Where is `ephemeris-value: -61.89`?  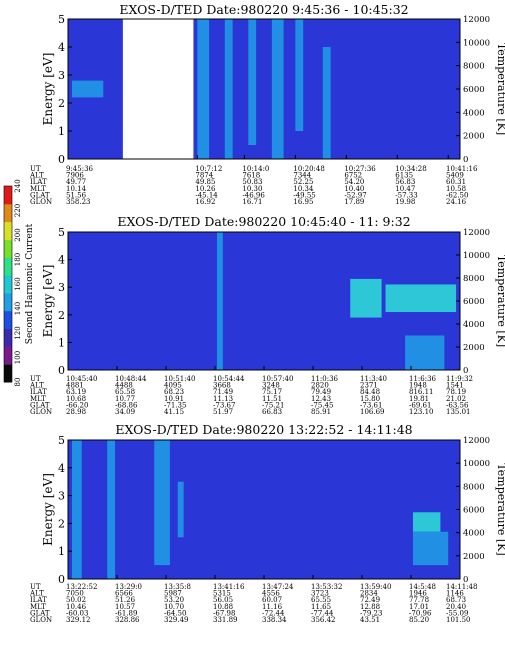 ephemeris-value: -61.89 is located at coordinates (126, 613).